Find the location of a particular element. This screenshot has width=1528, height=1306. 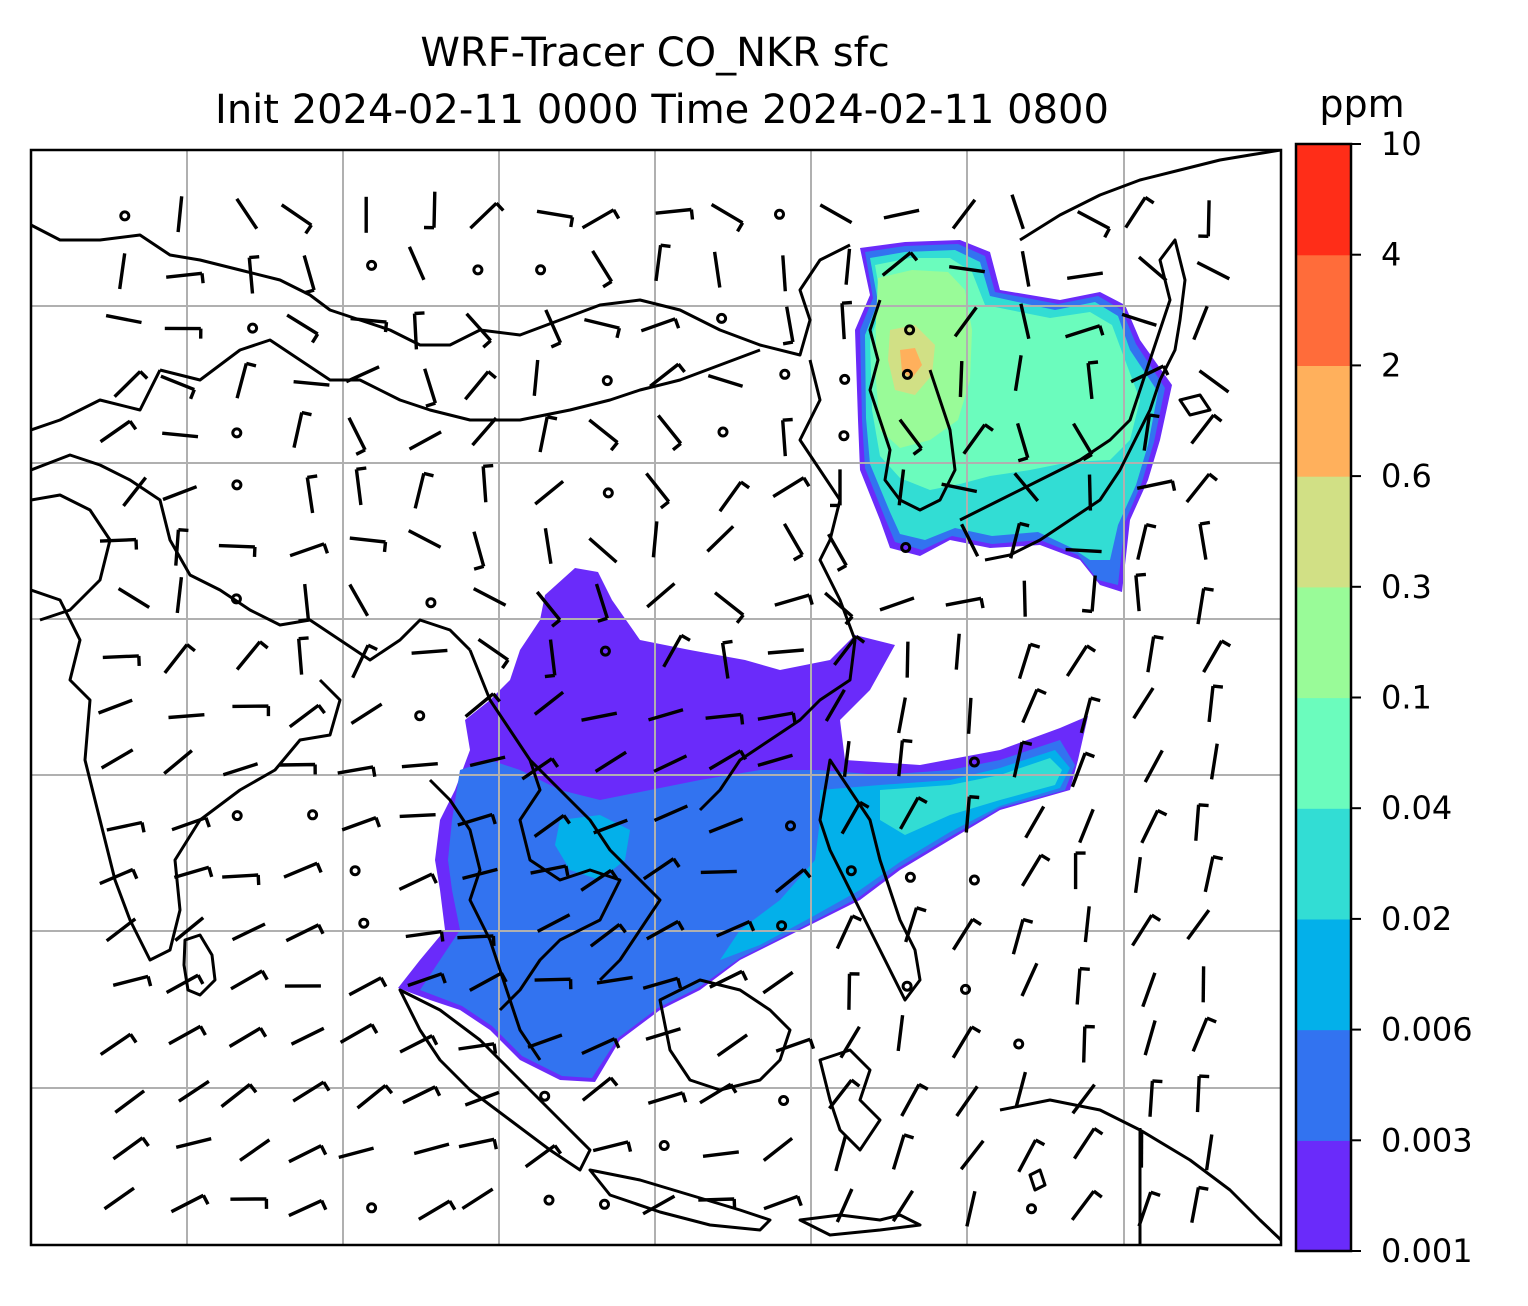

colorbar-segments is located at coordinates (1323, 698).